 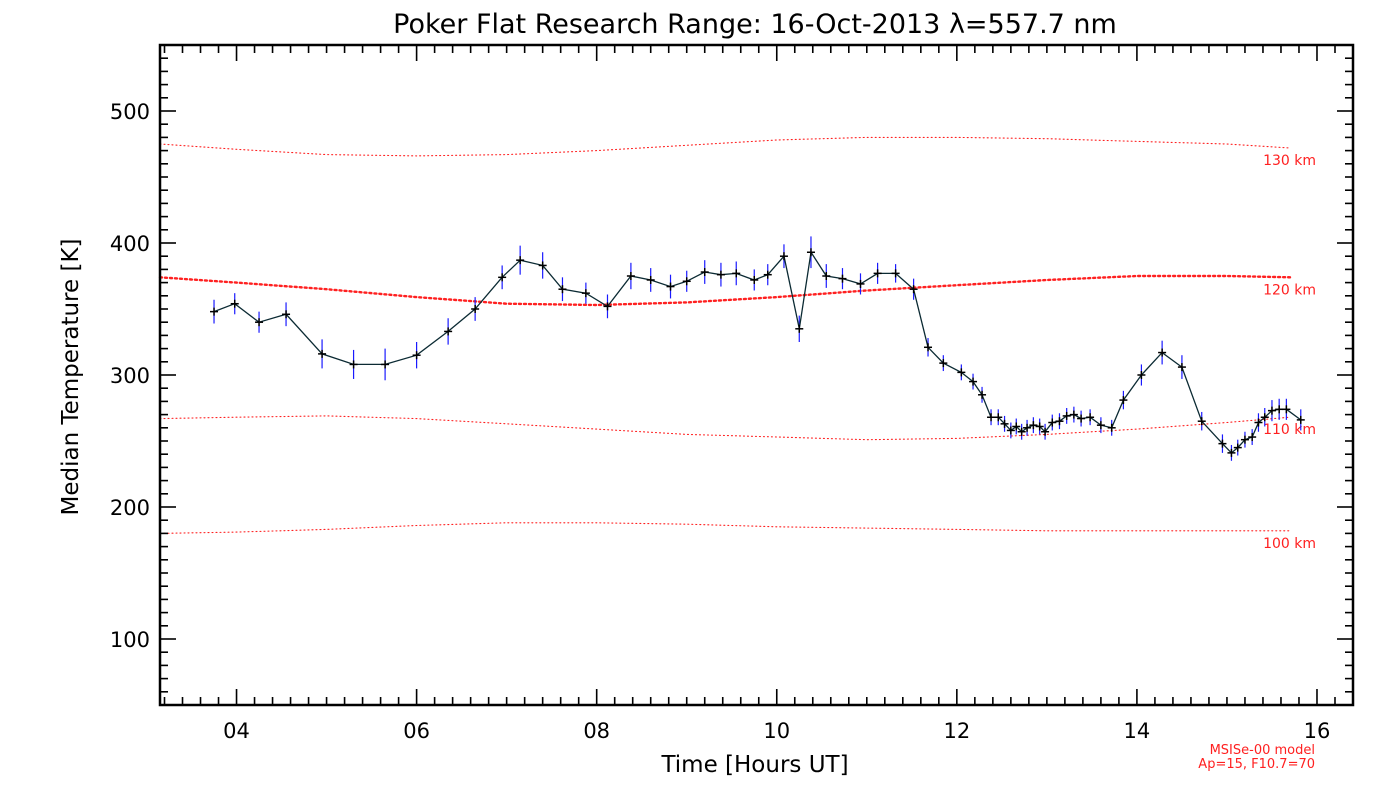 What do you see at coordinates (776, 731) in the screenshot?
I see `x-tick-label: 10` at bounding box center [776, 731].